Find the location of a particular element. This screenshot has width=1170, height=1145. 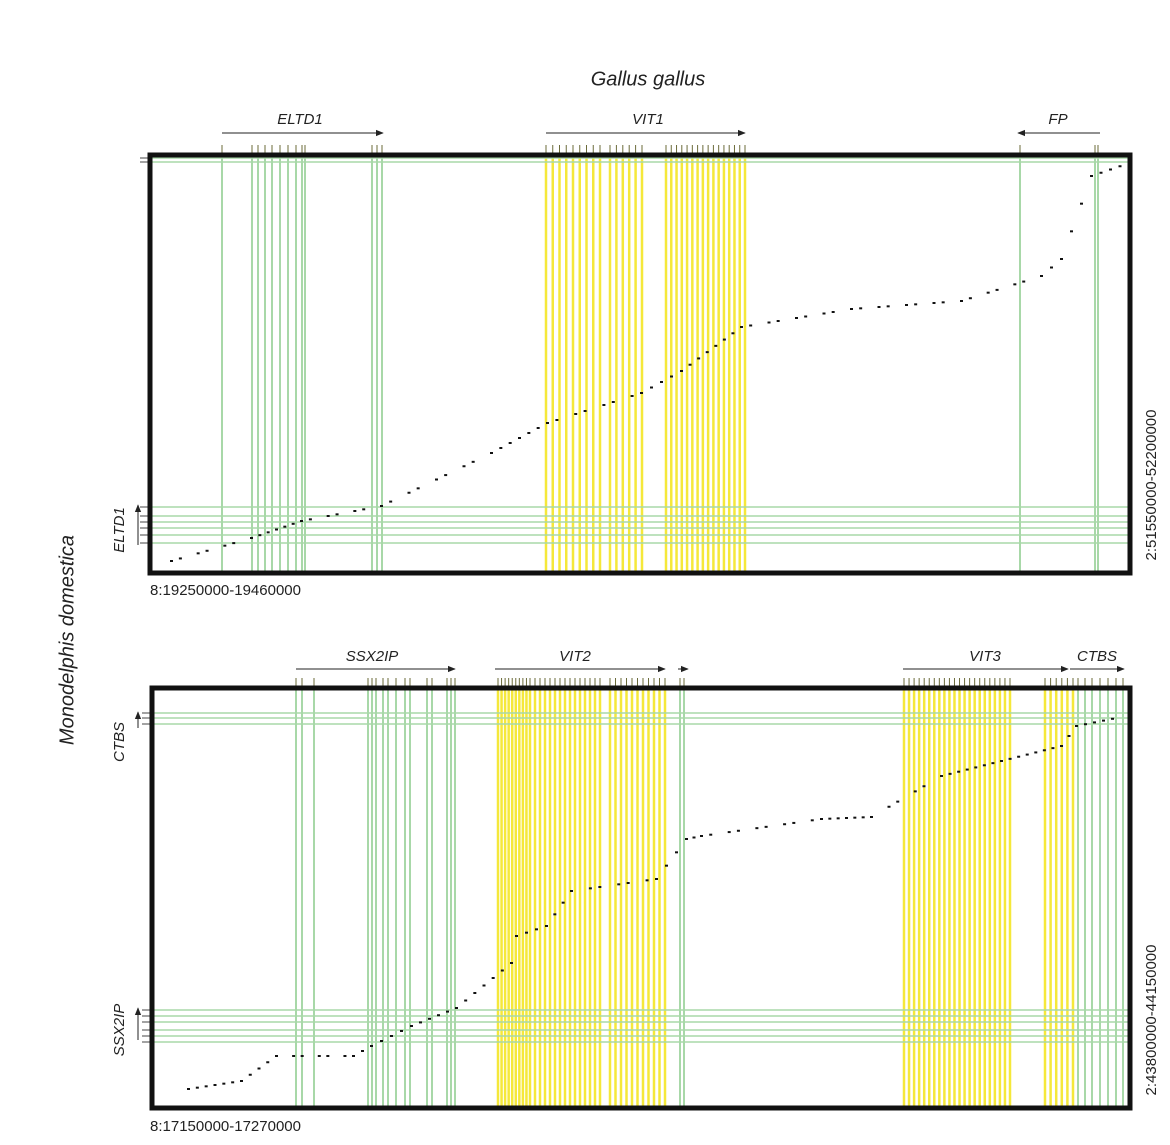

bottom-range: 8:19250000-19460000 is located at coordinates (225, 590).